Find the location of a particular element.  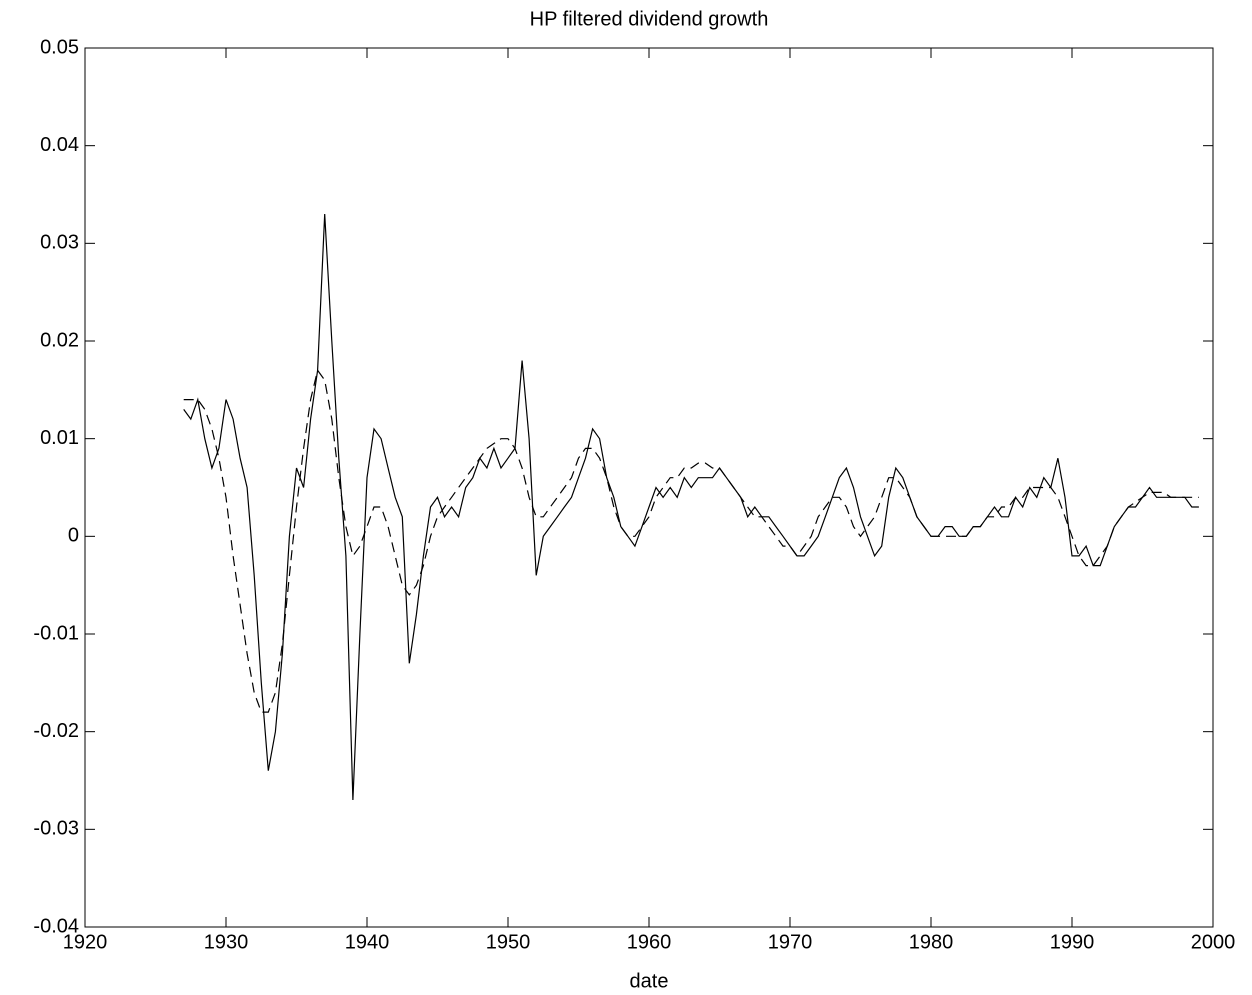

x-tick-label: 1980 is located at coordinates (931, 942).